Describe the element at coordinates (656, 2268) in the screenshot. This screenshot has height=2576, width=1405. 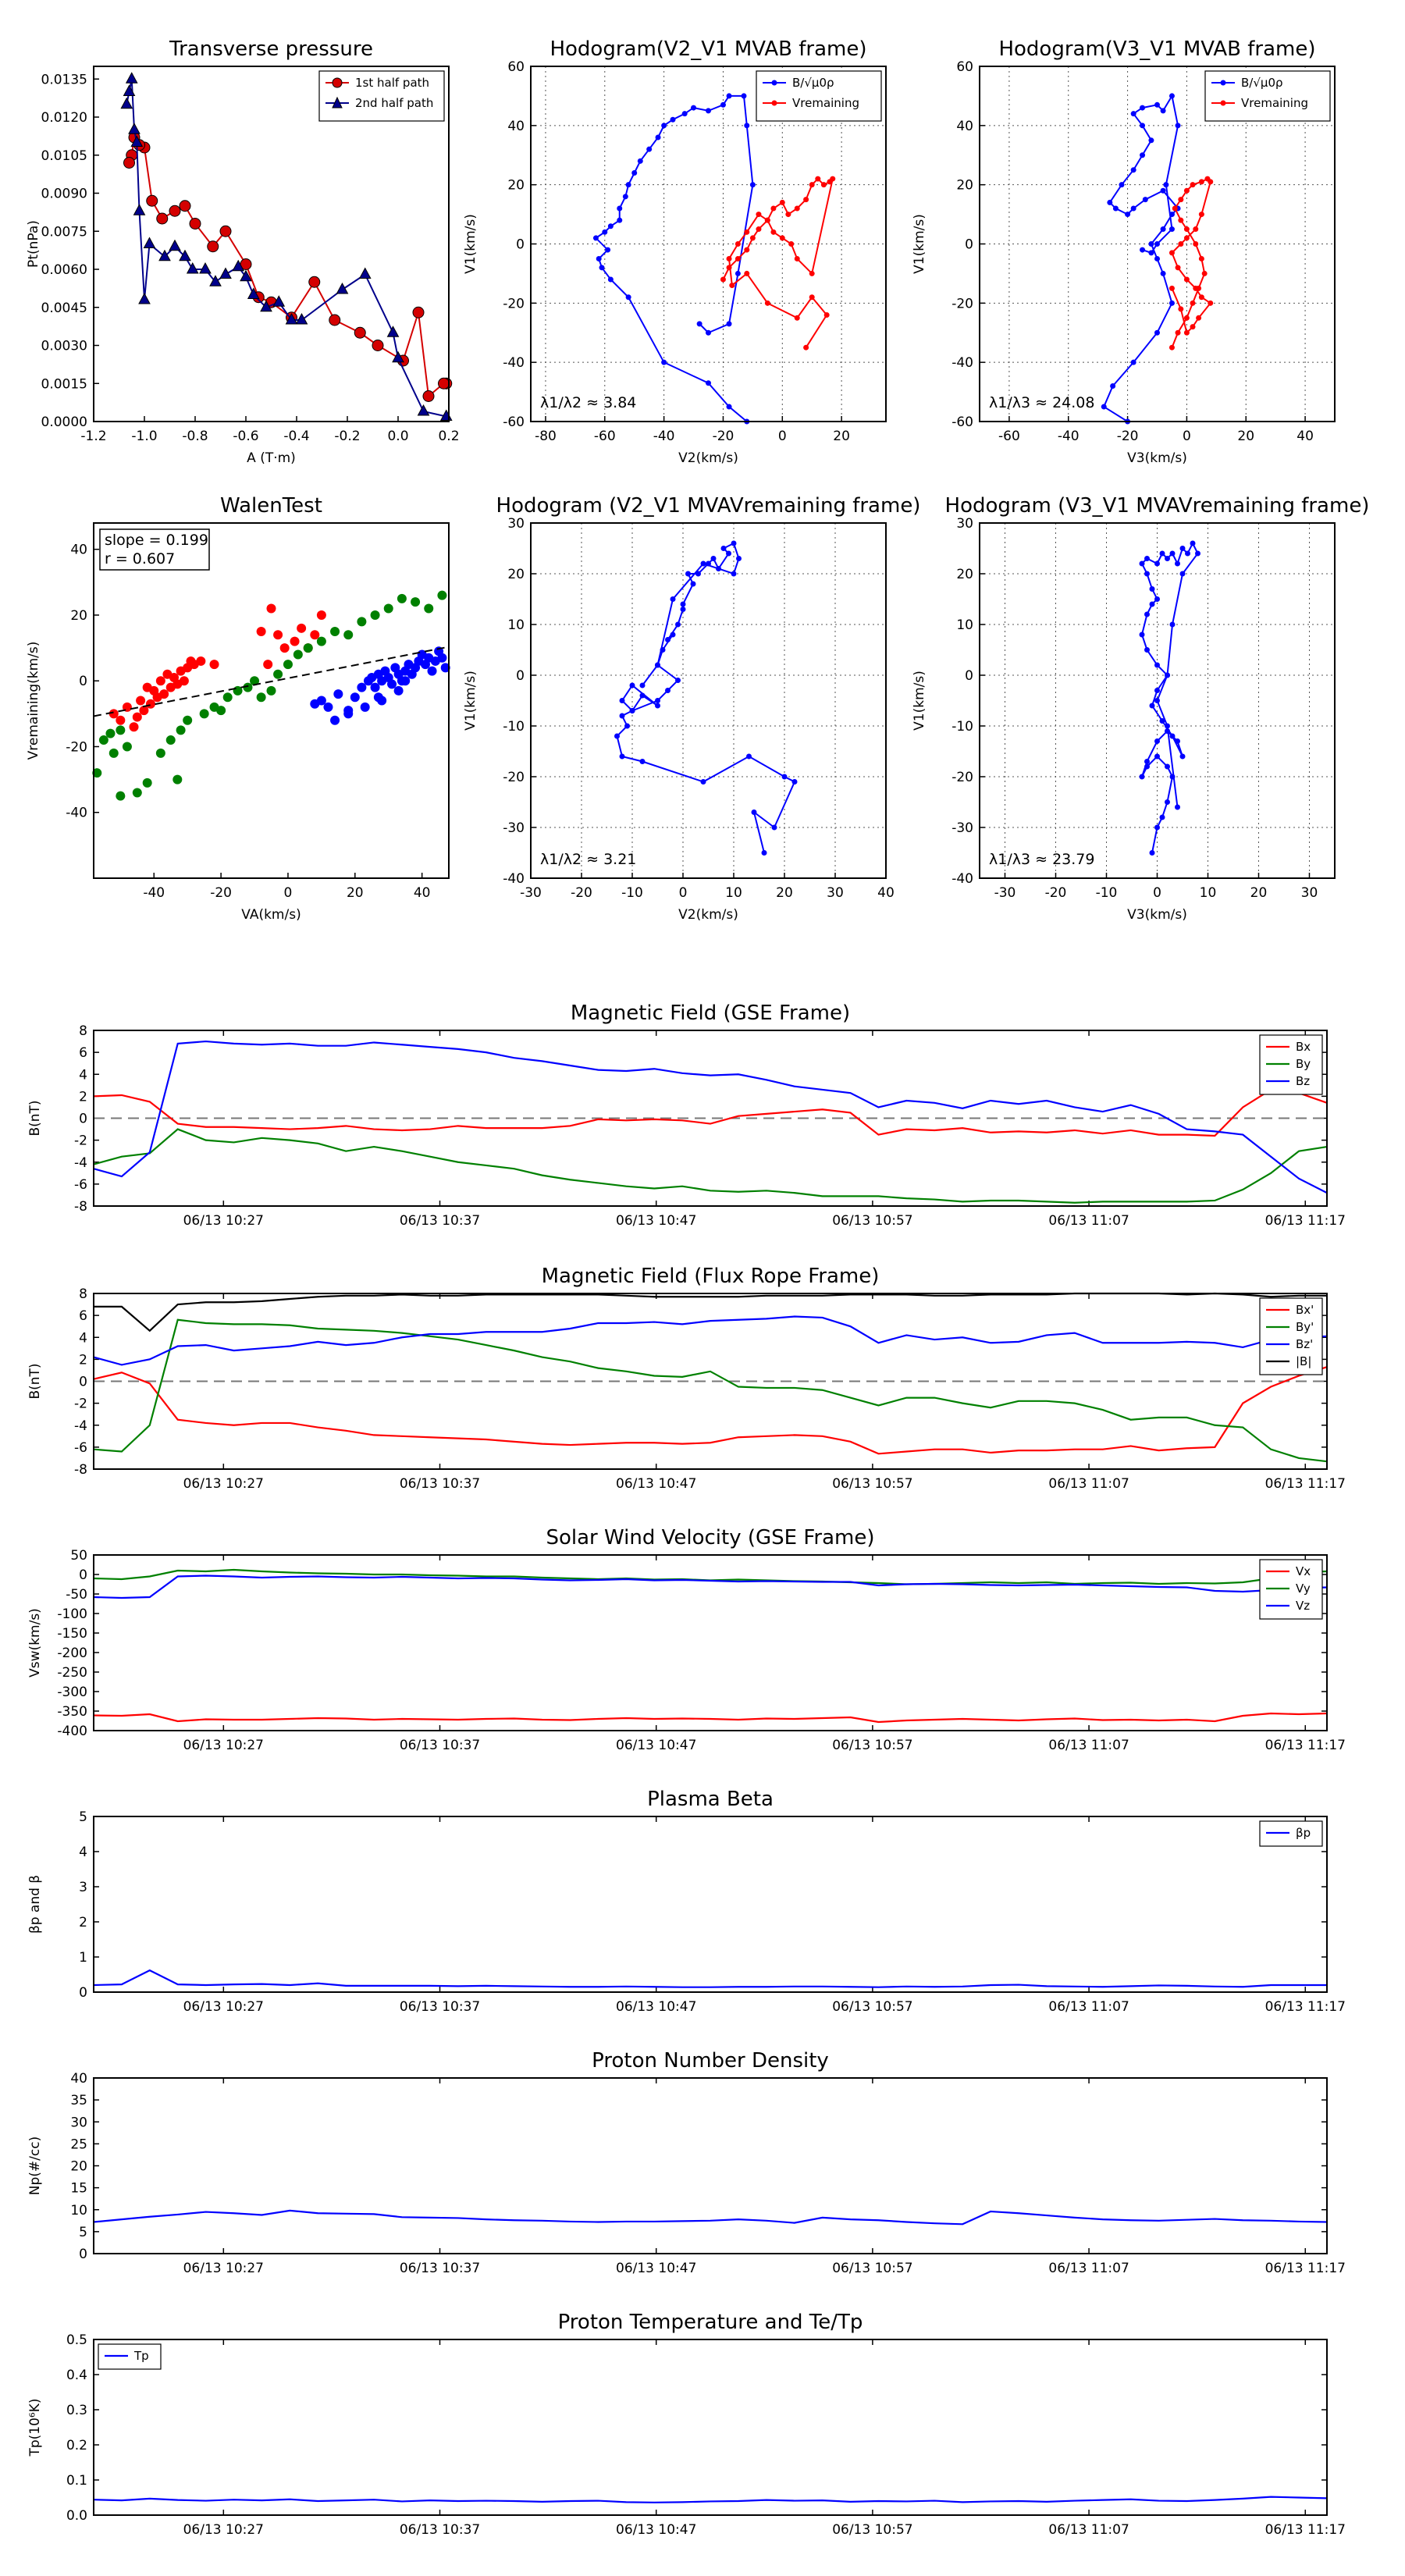
I see `x-tick-label: 06/13 10:47` at that location.